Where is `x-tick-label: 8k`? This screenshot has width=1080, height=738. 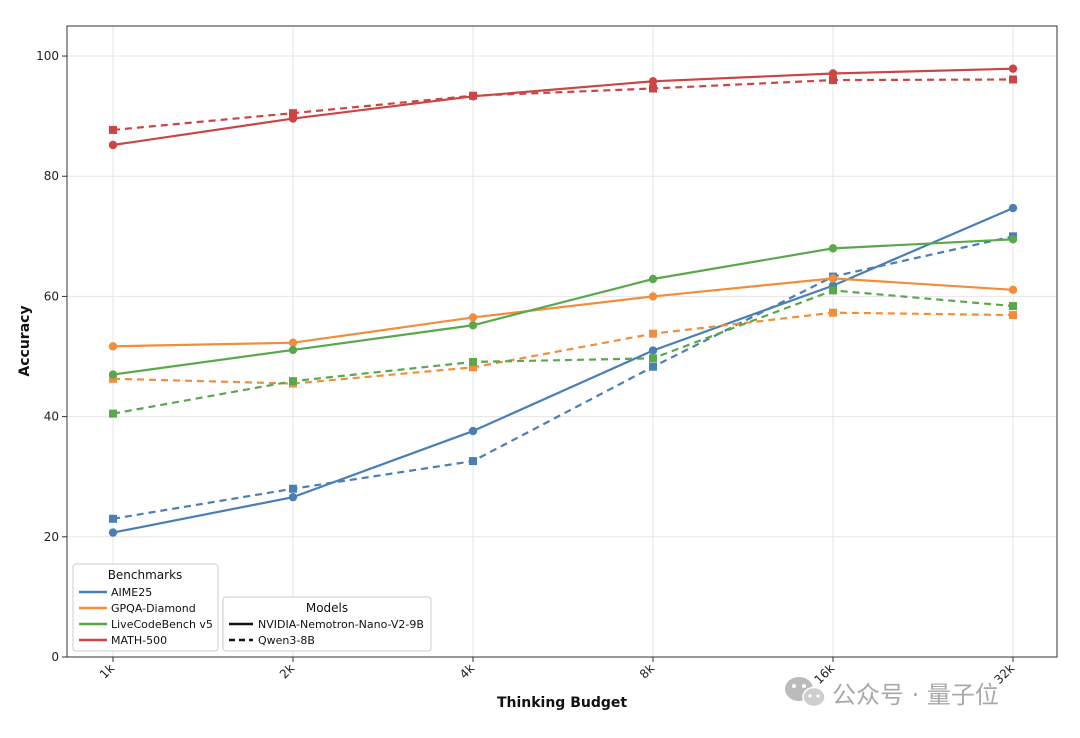
x-tick-label: 8k is located at coordinates (647, 671).